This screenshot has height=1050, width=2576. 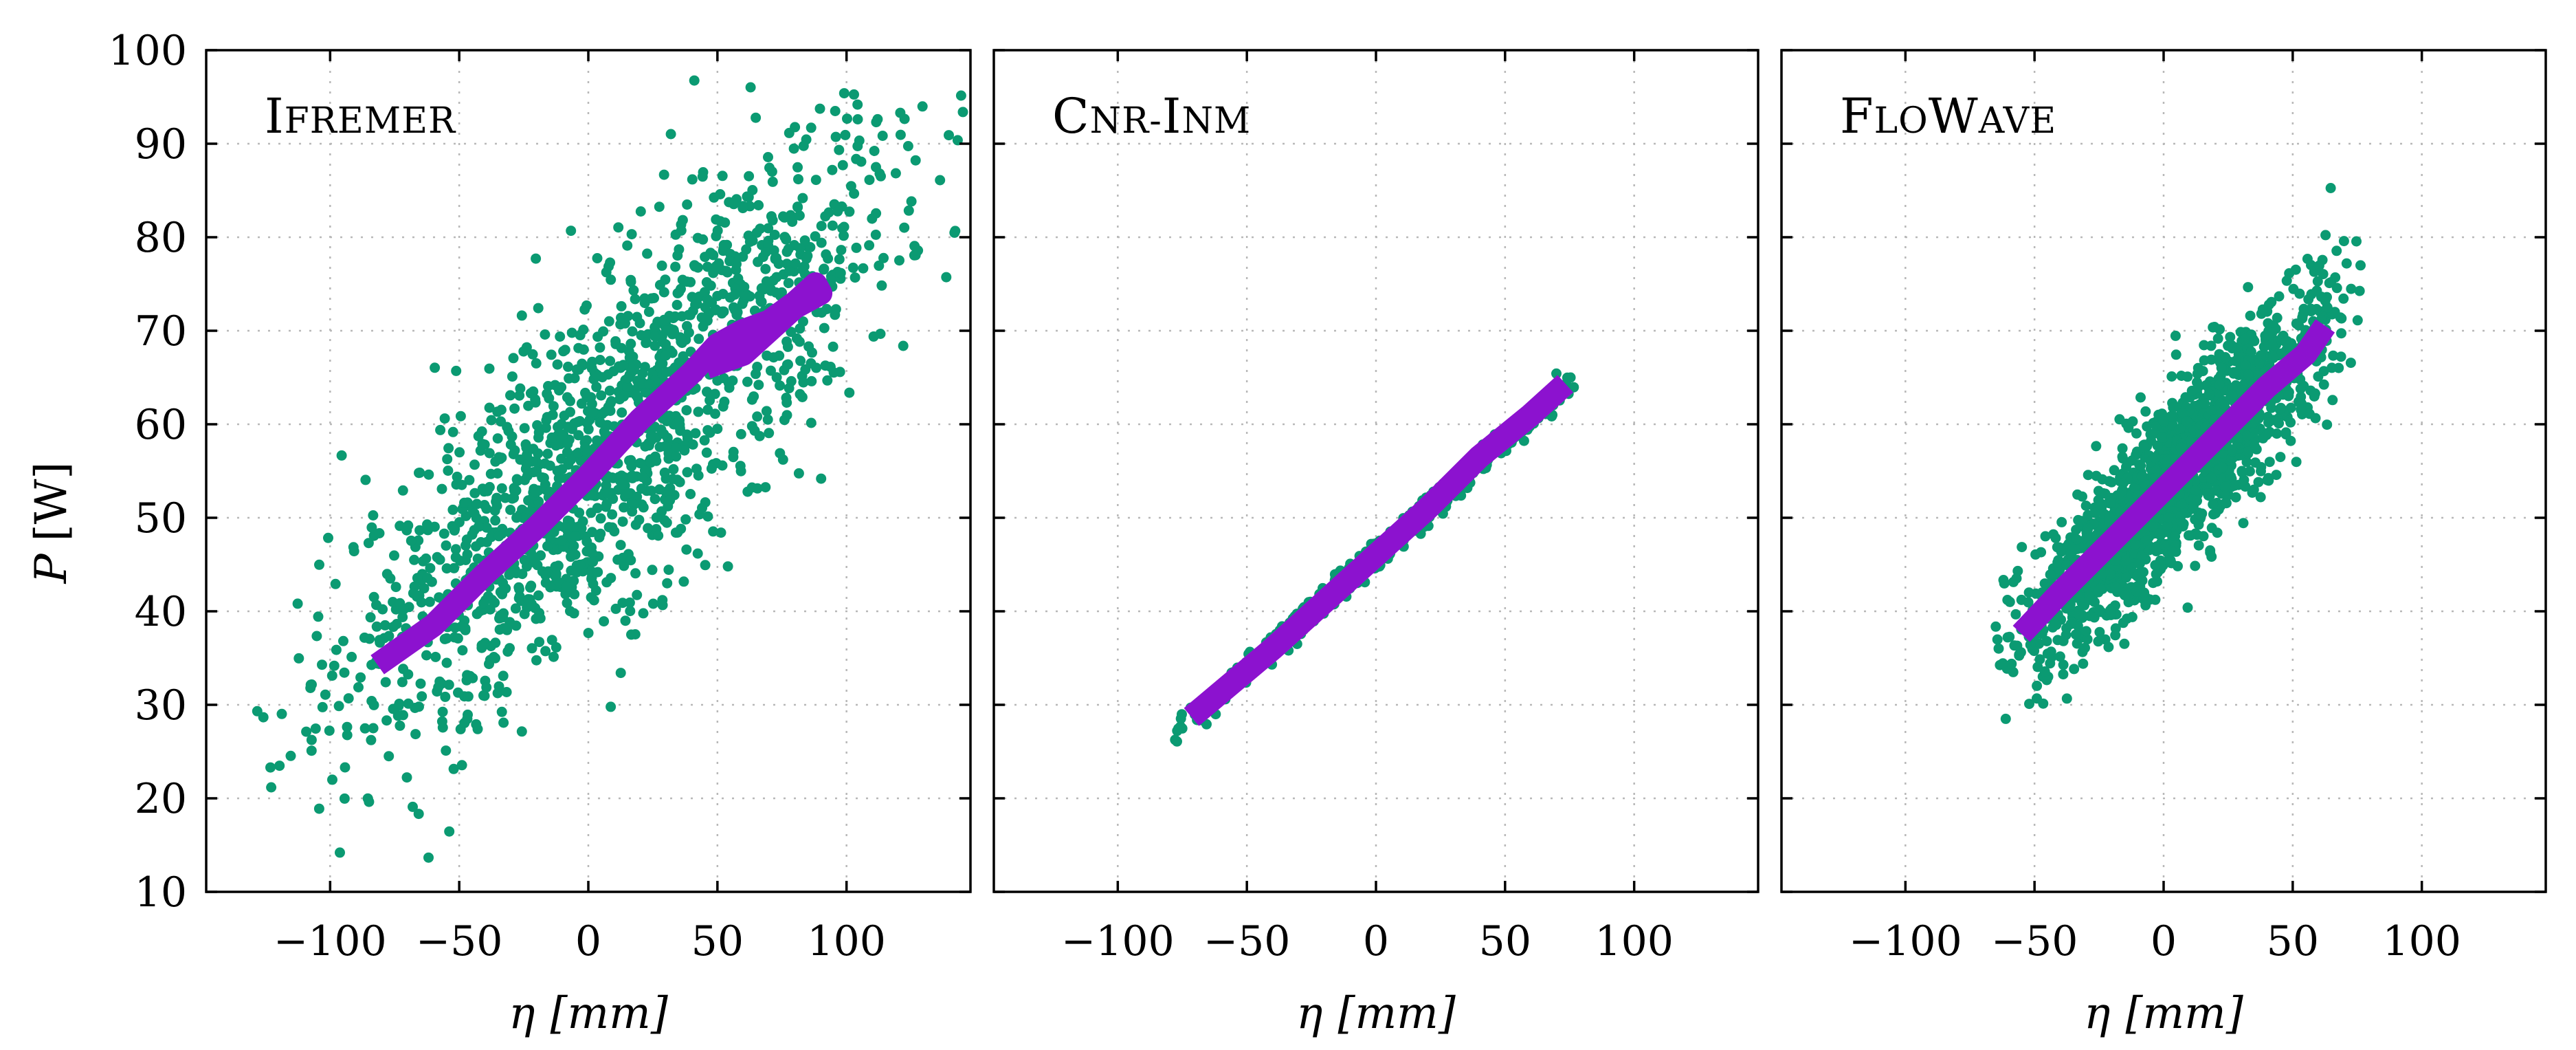 What do you see at coordinates (459, 941) in the screenshot?
I see `x-tick-label: −50` at bounding box center [459, 941].